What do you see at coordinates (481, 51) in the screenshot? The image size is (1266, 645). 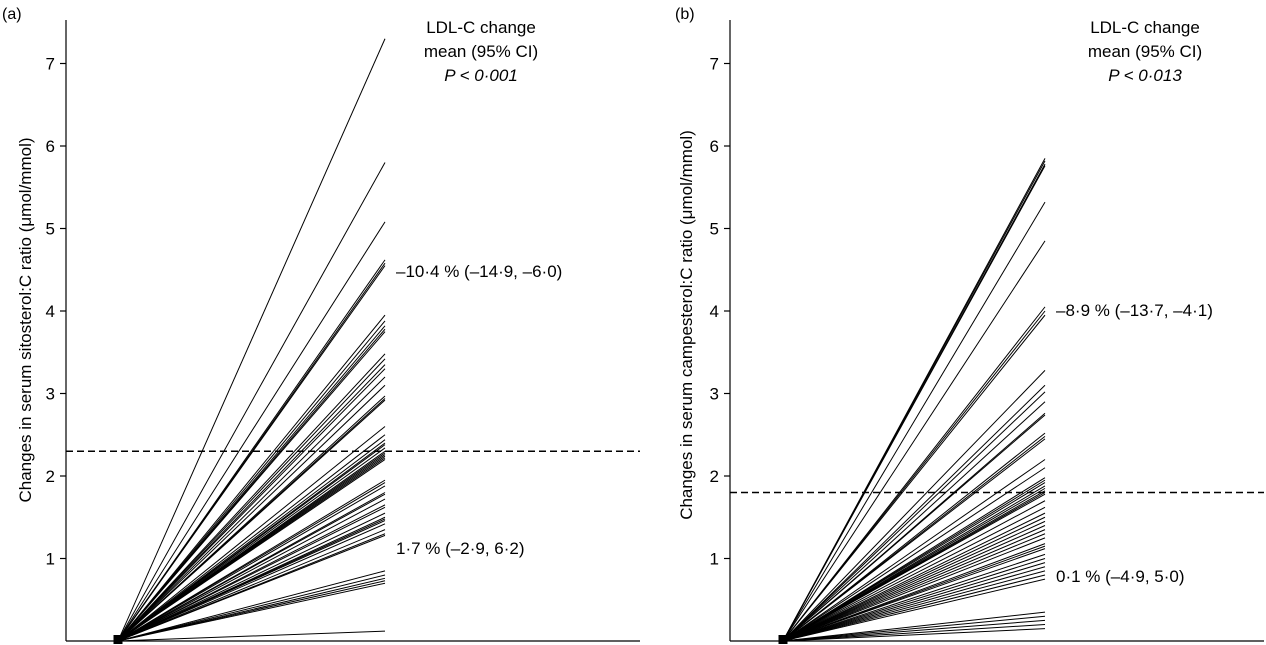 I see `panel-a-annotation-header-2: mean (95% CI)` at bounding box center [481, 51].